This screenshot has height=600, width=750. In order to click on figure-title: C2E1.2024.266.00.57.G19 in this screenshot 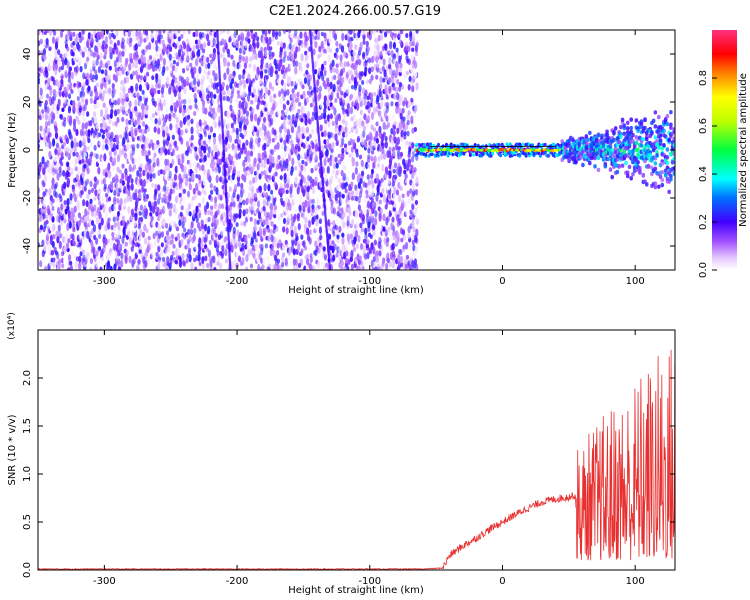, I will do `click(355, 11)`.